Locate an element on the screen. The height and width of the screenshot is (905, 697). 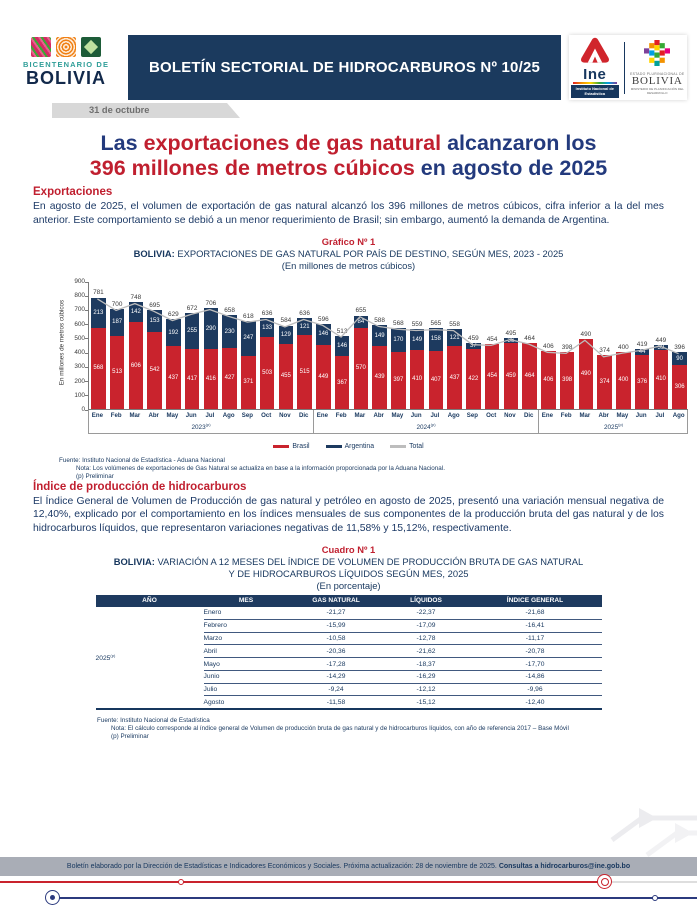
bar-brasil: 371 is located at coordinates (248, 382).